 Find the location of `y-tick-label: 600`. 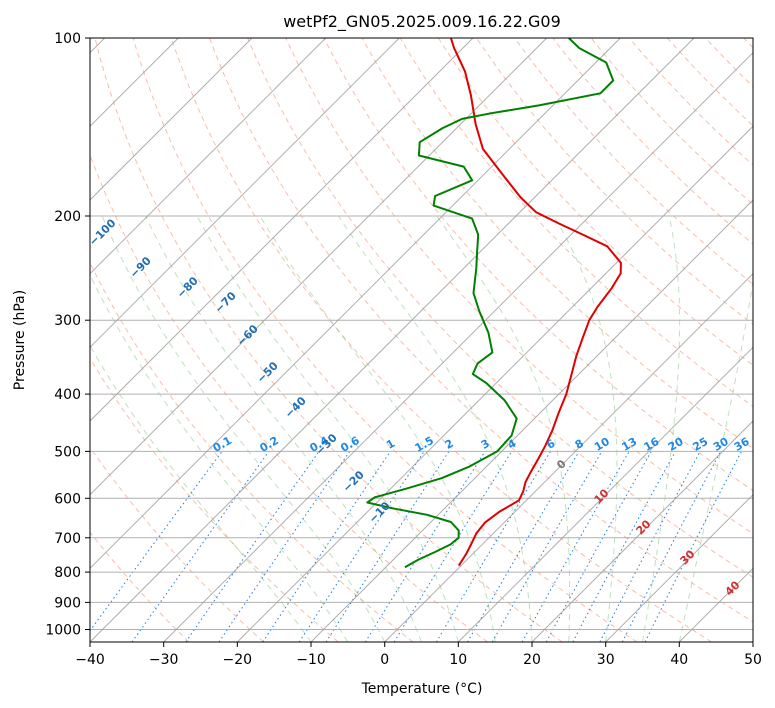

y-tick-label: 600 is located at coordinates (67, 499).